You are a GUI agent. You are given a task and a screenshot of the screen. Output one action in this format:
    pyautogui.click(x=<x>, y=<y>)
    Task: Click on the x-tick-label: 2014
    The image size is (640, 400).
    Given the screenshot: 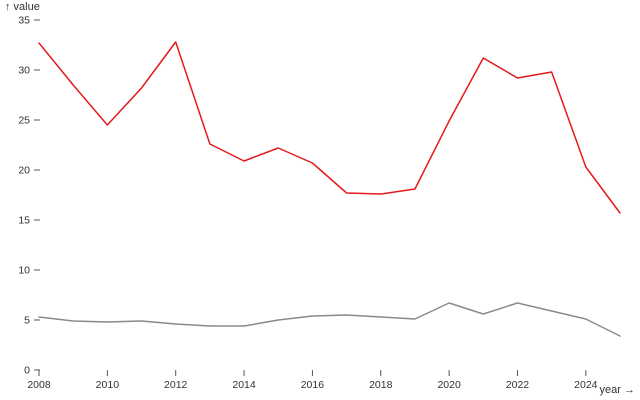 What is the action you would take?
    pyautogui.click(x=244, y=385)
    